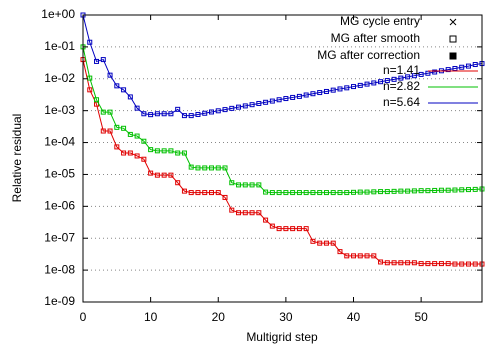  Describe the element at coordinates (59, 142) in the screenshot. I see `y-tick-label: 1e-04` at that location.